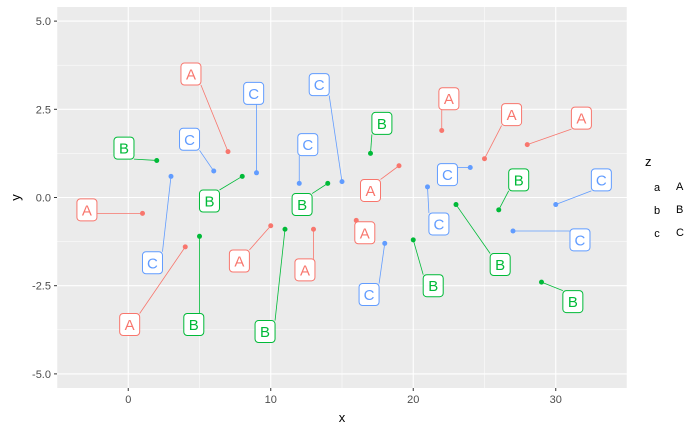 This screenshot has width=700, height=432. I want to click on legend-label: A, so click(680, 187).